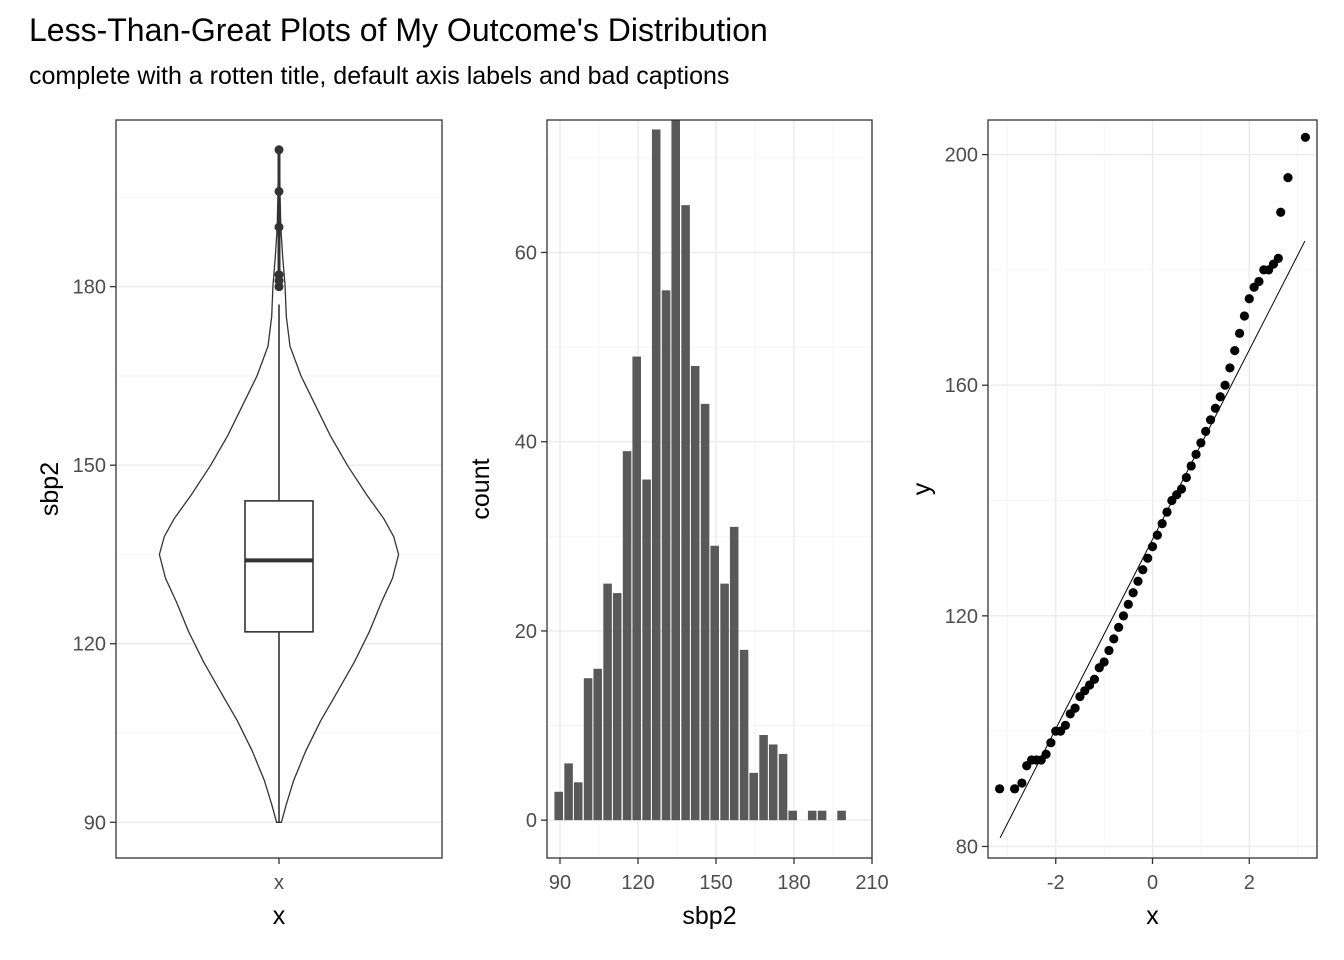  What do you see at coordinates (50, 489) in the screenshot?
I see `y-axis-title: sbp2` at bounding box center [50, 489].